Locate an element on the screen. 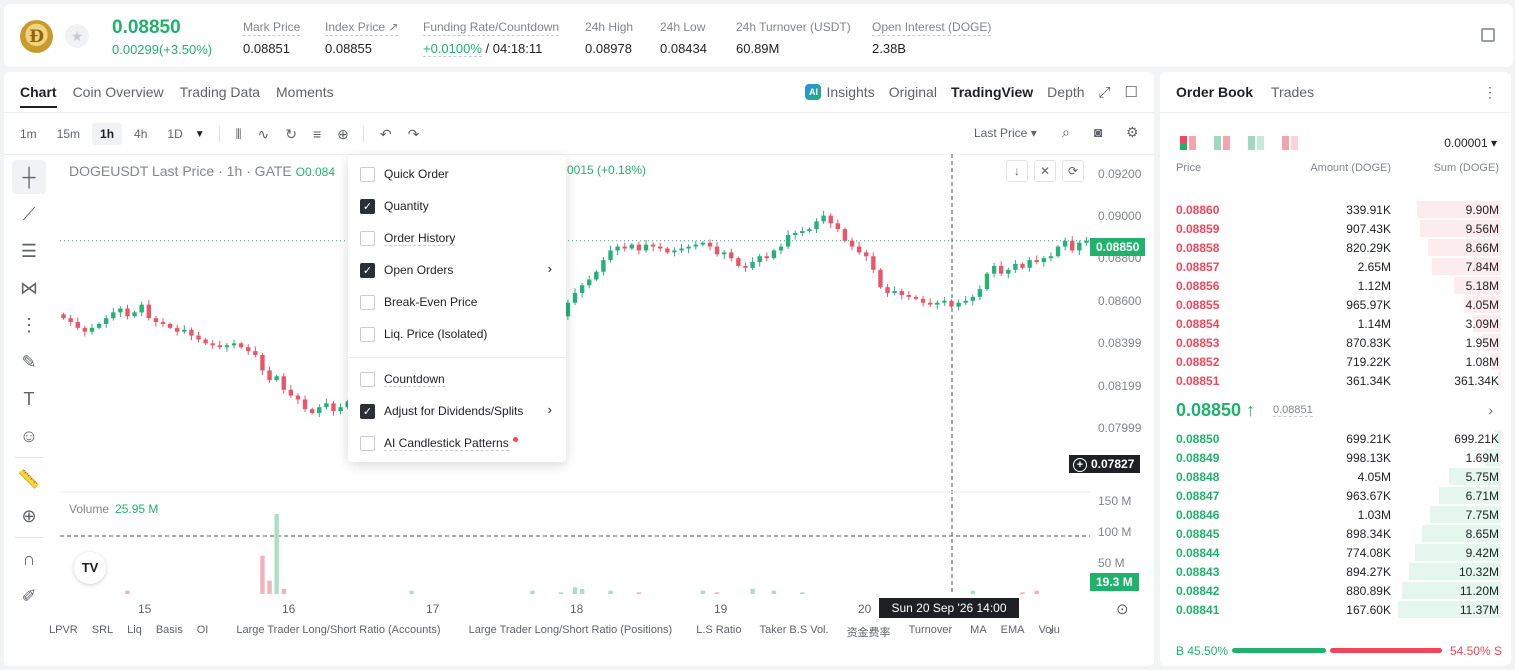 The height and width of the screenshot is (670, 1515). fib-icon: ⋮ is located at coordinates (29, 324).